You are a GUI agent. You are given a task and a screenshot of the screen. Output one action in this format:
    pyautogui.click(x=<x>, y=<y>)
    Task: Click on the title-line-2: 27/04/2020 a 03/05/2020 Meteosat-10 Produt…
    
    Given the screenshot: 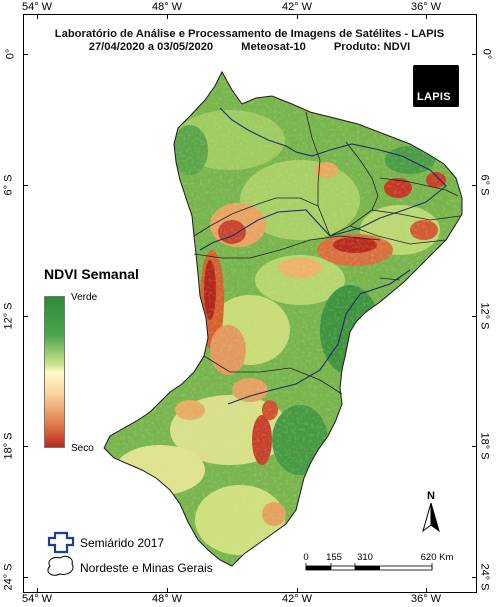 What is the action you would take?
    pyautogui.click(x=249, y=47)
    